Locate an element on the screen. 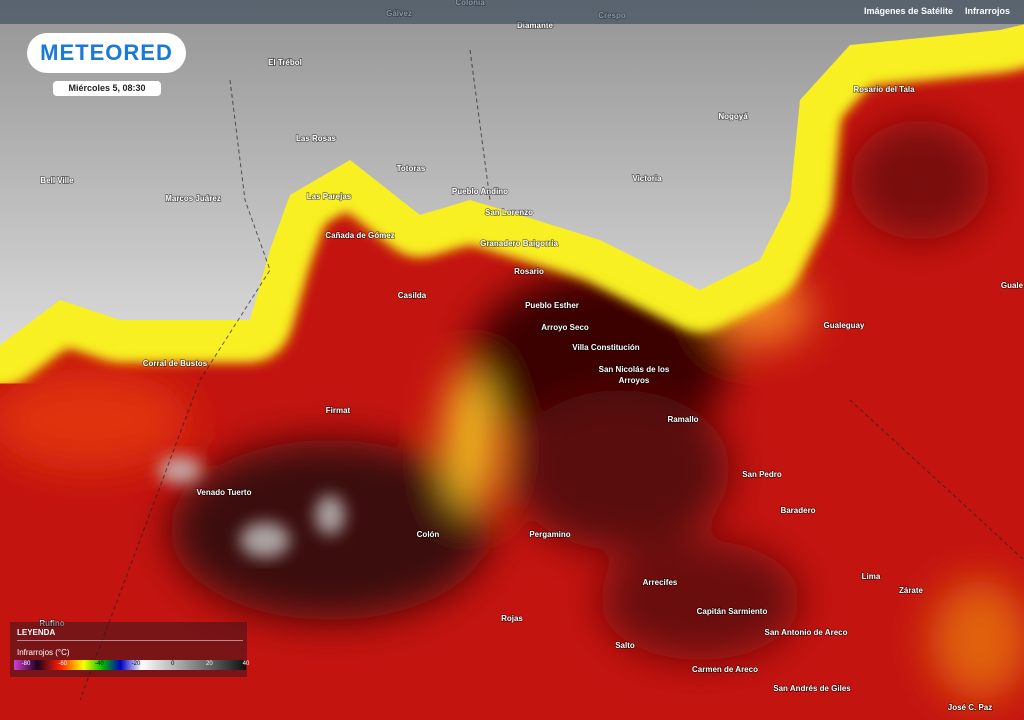  place-label: San Antonio de Areco is located at coordinates (806, 632).